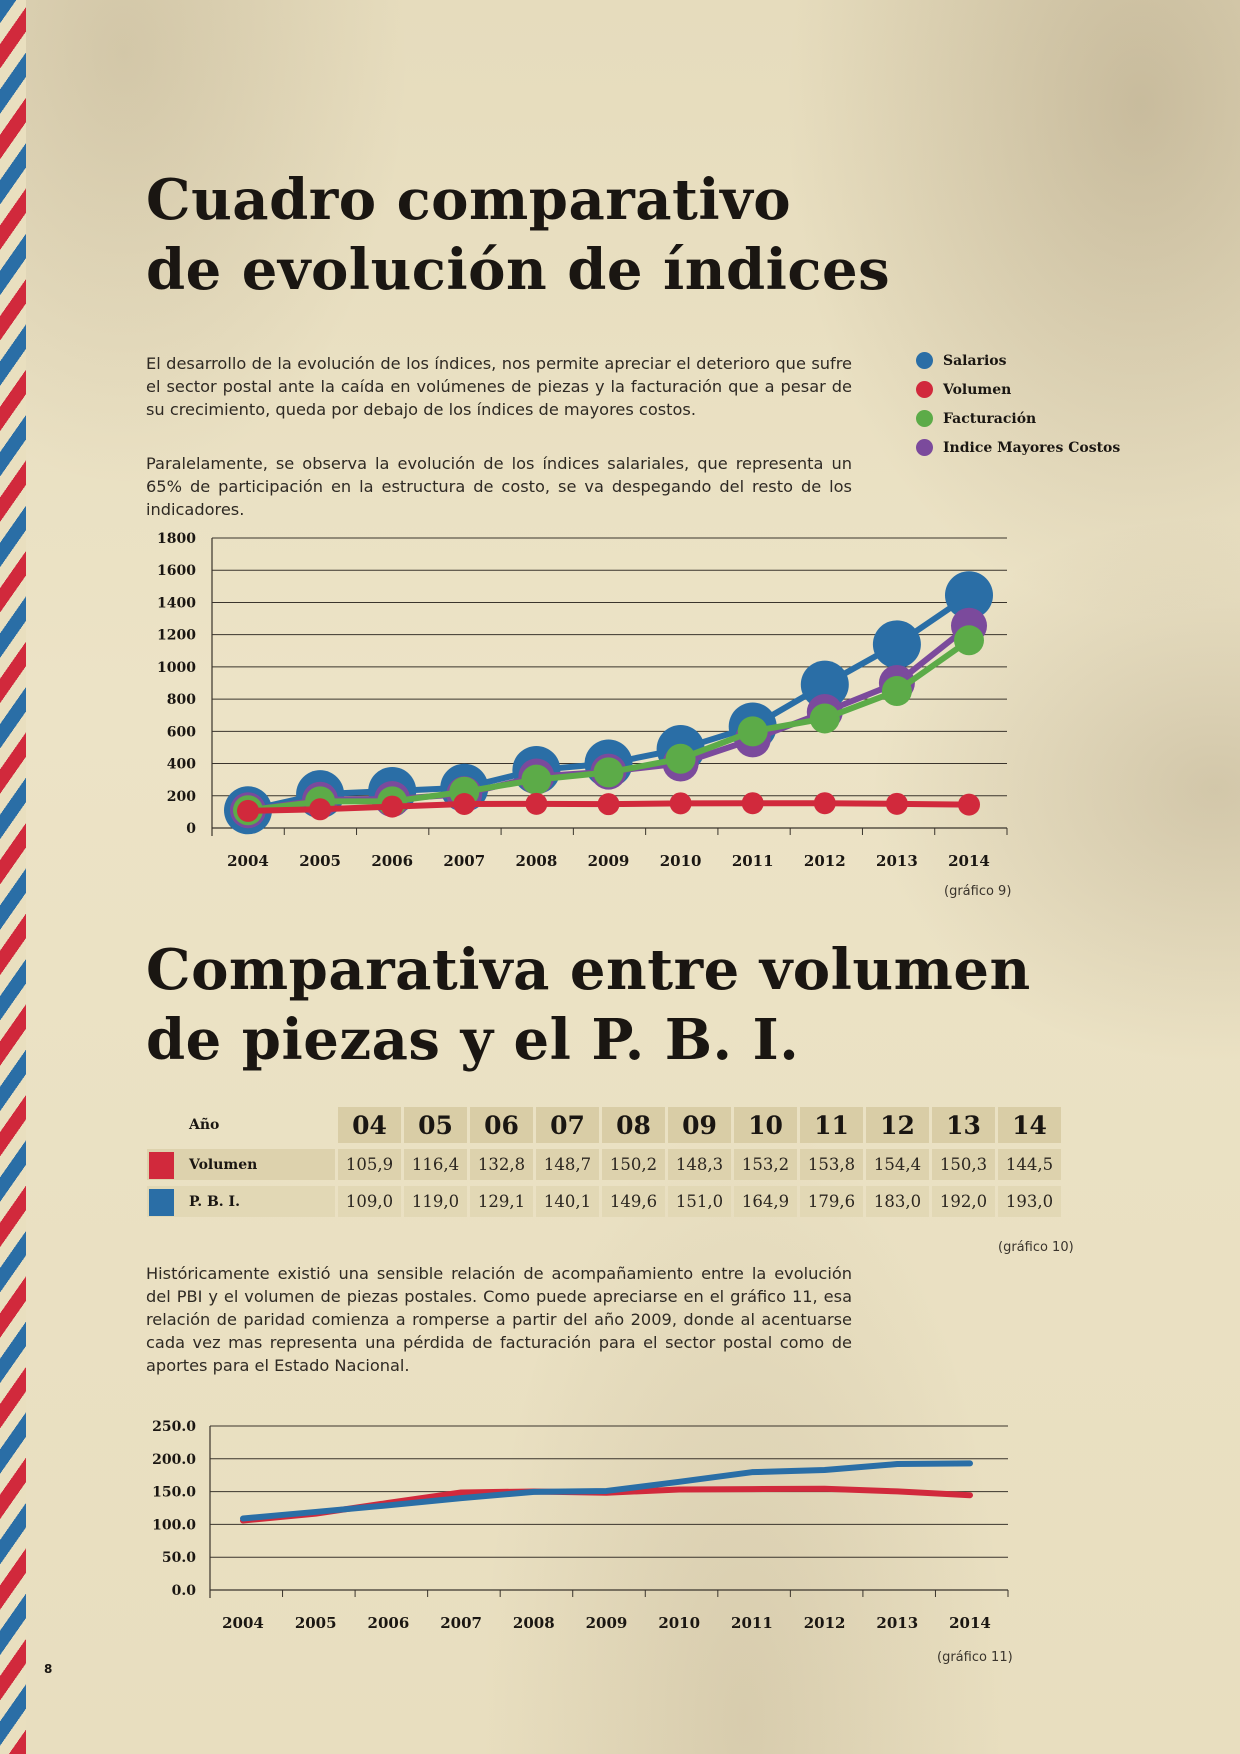 Image resolution: width=1240 pixels, height=1754 pixels. Describe the element at coordinates (191, 829) in the screenshot. I see `y-tick-label: 0` at that location.